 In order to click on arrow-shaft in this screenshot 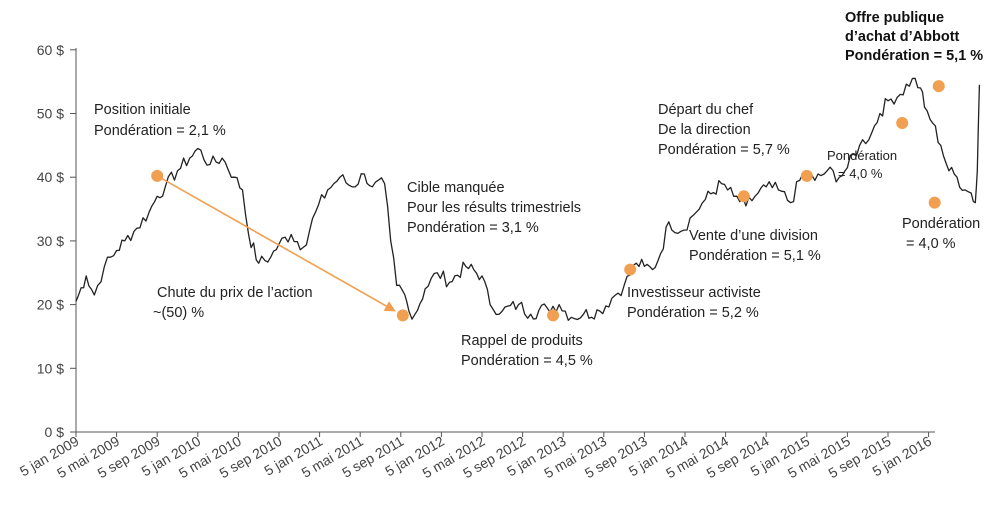, I will do `click(273, 242)`.